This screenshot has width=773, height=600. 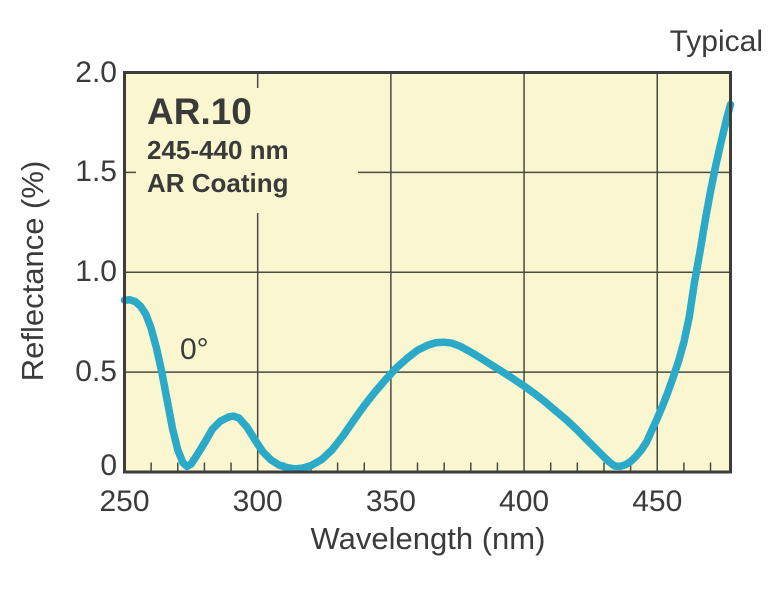 I want to click on coating-name-label: AR.10, so click(x=199, y=111).